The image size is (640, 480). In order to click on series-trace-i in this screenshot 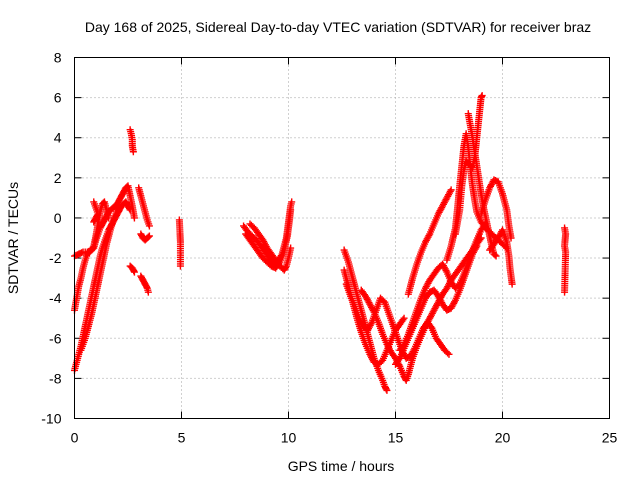, I will do `click(145, 237)`.